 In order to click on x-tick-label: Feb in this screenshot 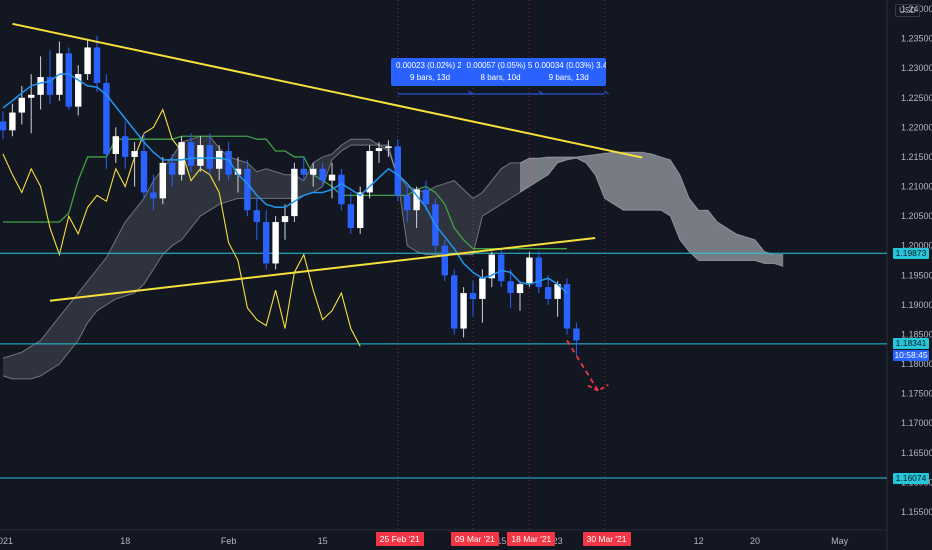, I will do `click(229, 541)`.